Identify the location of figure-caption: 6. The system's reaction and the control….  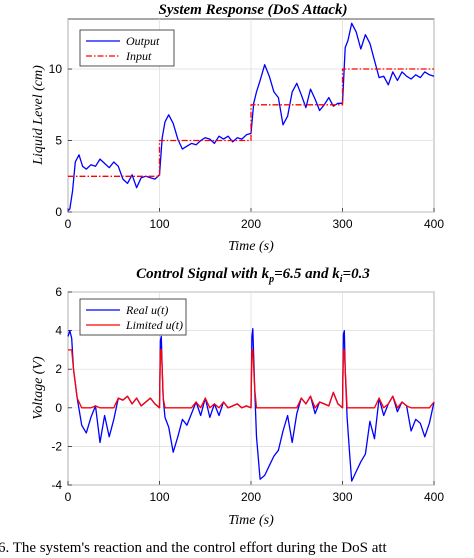
(194, 548).